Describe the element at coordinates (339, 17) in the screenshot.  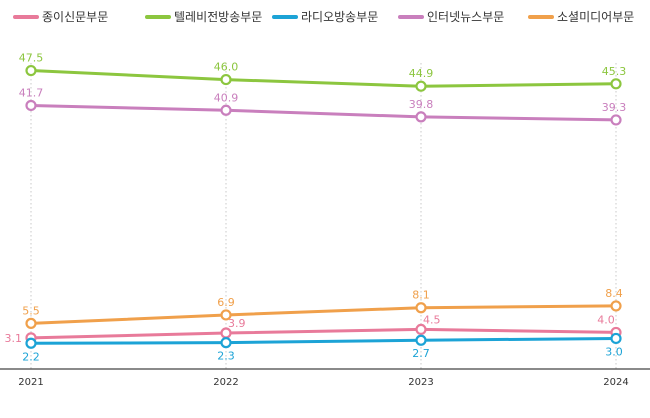
I see `legend-label: 라디오방송부문` at that location.